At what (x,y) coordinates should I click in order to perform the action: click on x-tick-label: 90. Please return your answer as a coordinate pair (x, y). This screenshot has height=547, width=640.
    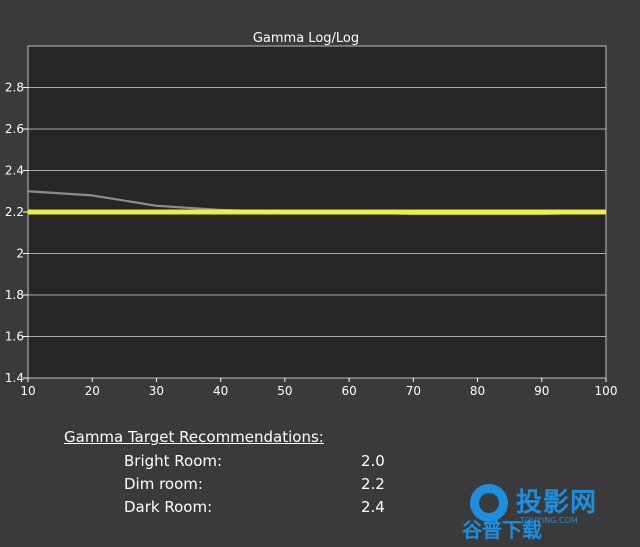
    Looking at the image, I should click on (541, 391).